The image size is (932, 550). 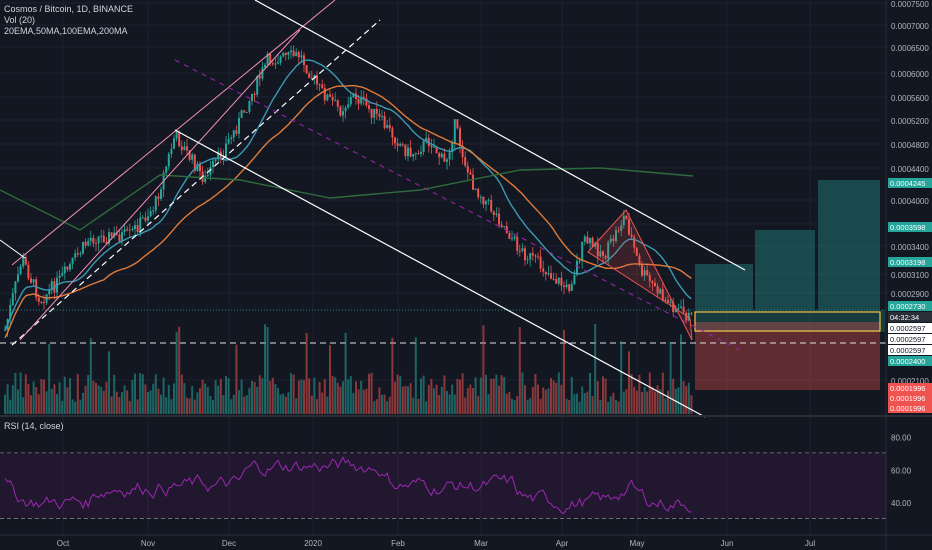 What do you see at coordinates (907, 262) in the screenshot?
I see `price-label: 0.0003198` at bounding box center [907, 262].